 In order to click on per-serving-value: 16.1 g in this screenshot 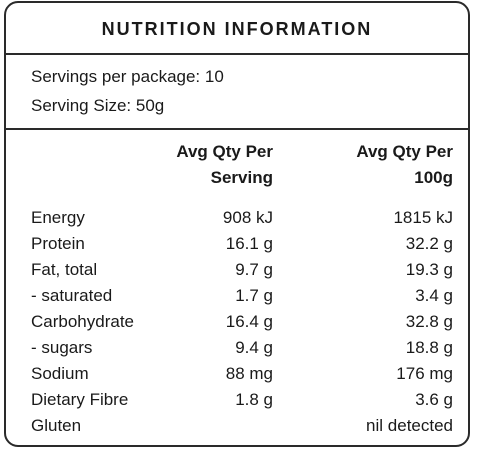, I will do `click(249, 243)`.